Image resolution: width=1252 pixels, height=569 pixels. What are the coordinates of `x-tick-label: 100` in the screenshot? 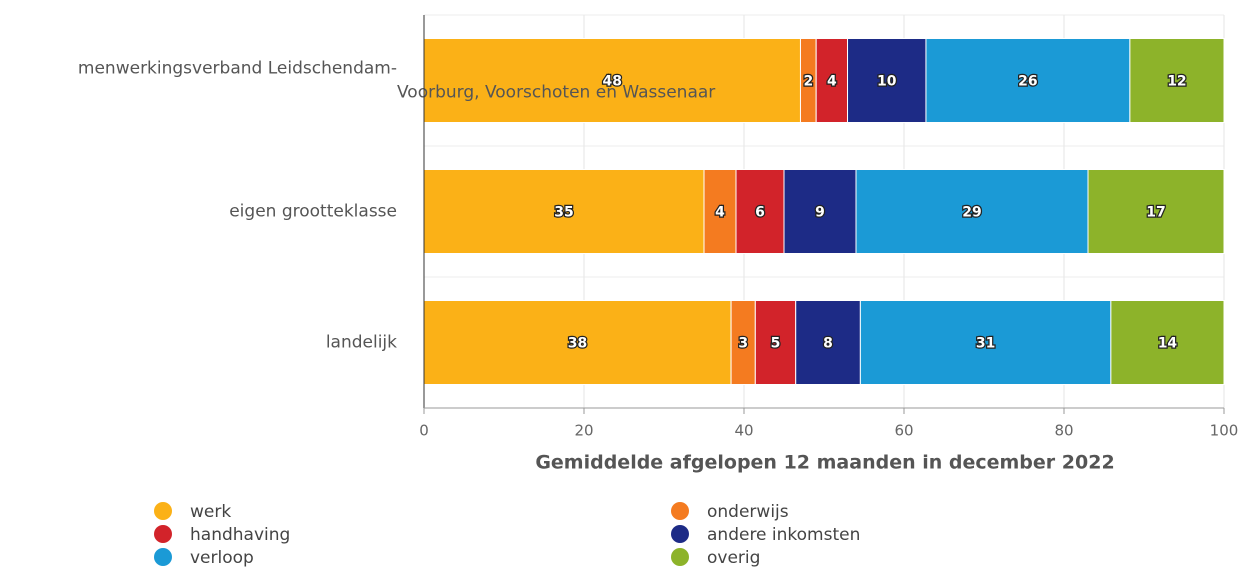 It's located at (1224, 431).